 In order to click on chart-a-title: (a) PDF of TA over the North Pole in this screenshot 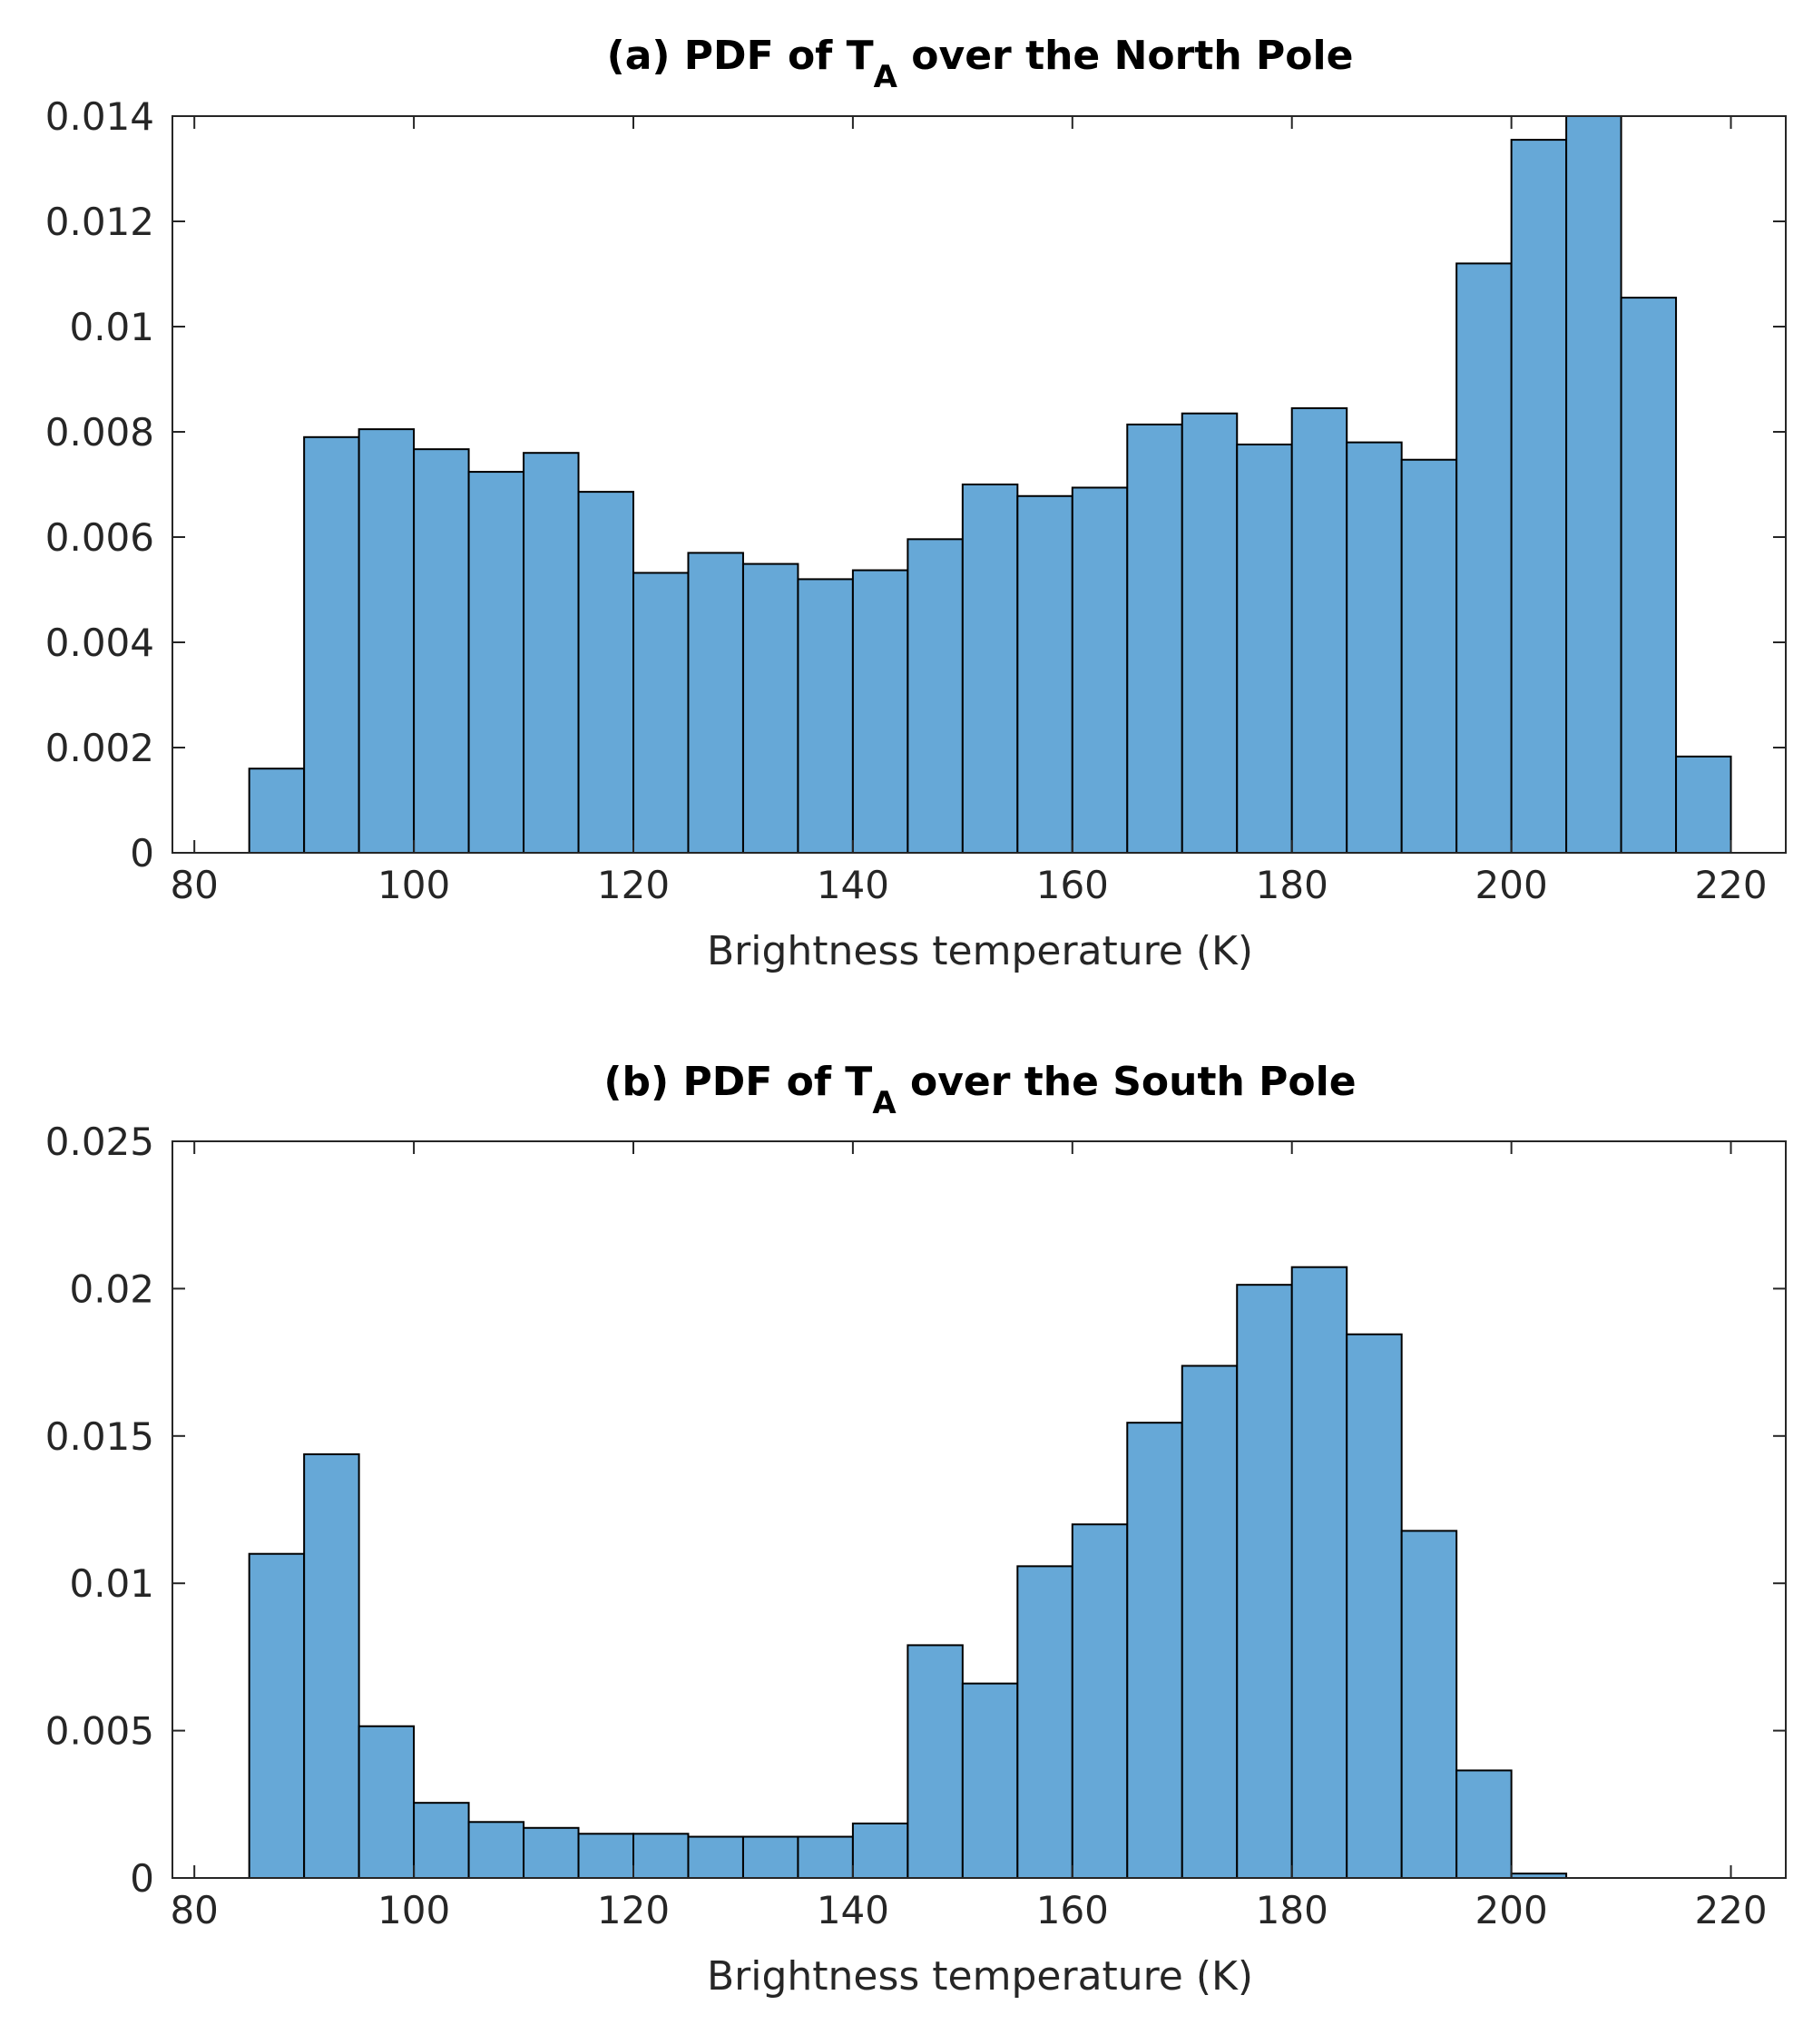, I will do `click(980, 64)`.